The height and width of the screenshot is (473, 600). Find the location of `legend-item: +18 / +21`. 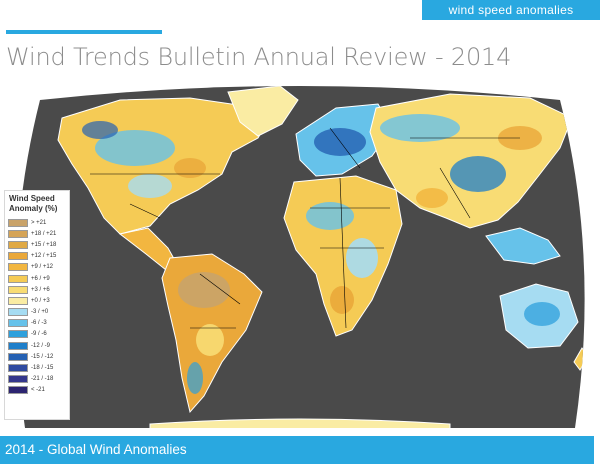

legend-item: +18 / +21 is located at coordinates (37, 233).